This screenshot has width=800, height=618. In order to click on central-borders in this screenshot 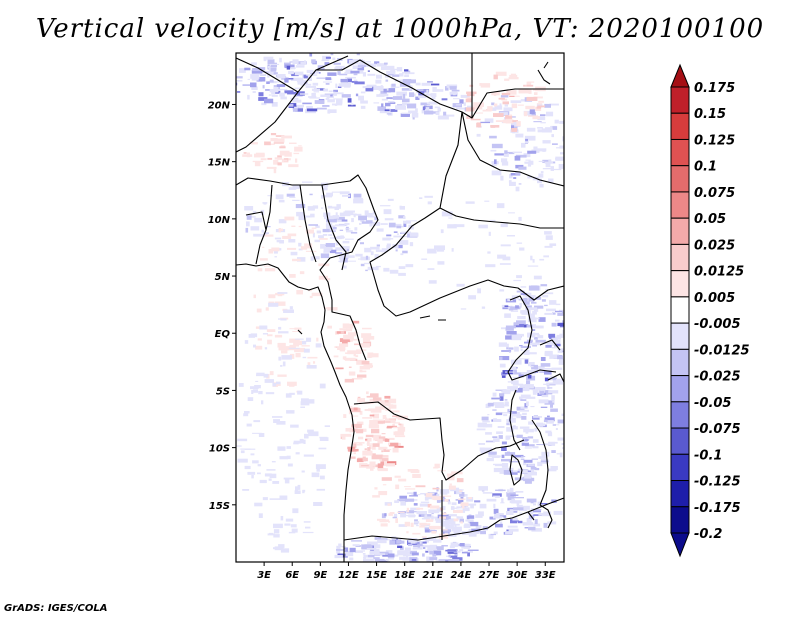, I will do `click(307, 267)`.